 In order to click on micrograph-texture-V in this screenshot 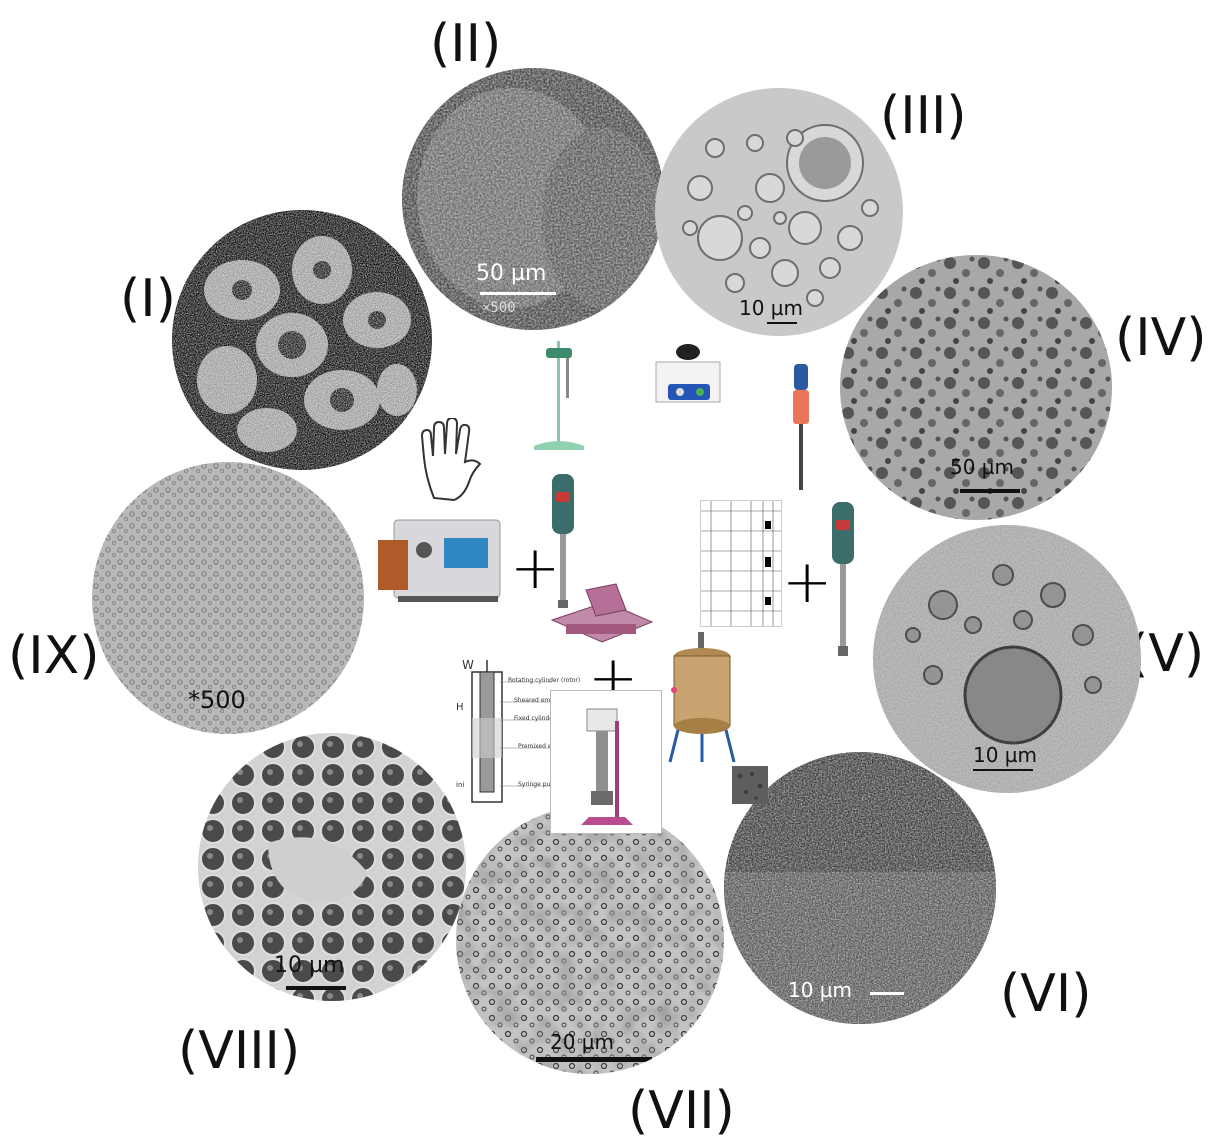, I will do `click(1007, 659)`.